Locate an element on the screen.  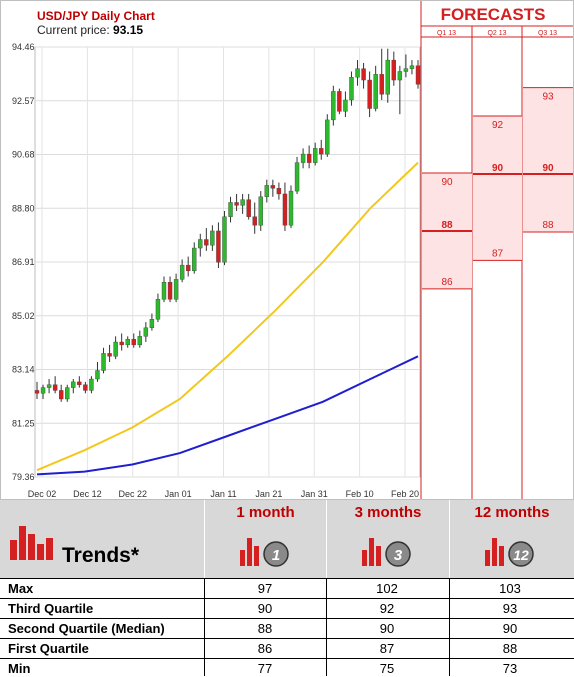
trends-header-cell: Trends* is located at coordinates (102, 539).